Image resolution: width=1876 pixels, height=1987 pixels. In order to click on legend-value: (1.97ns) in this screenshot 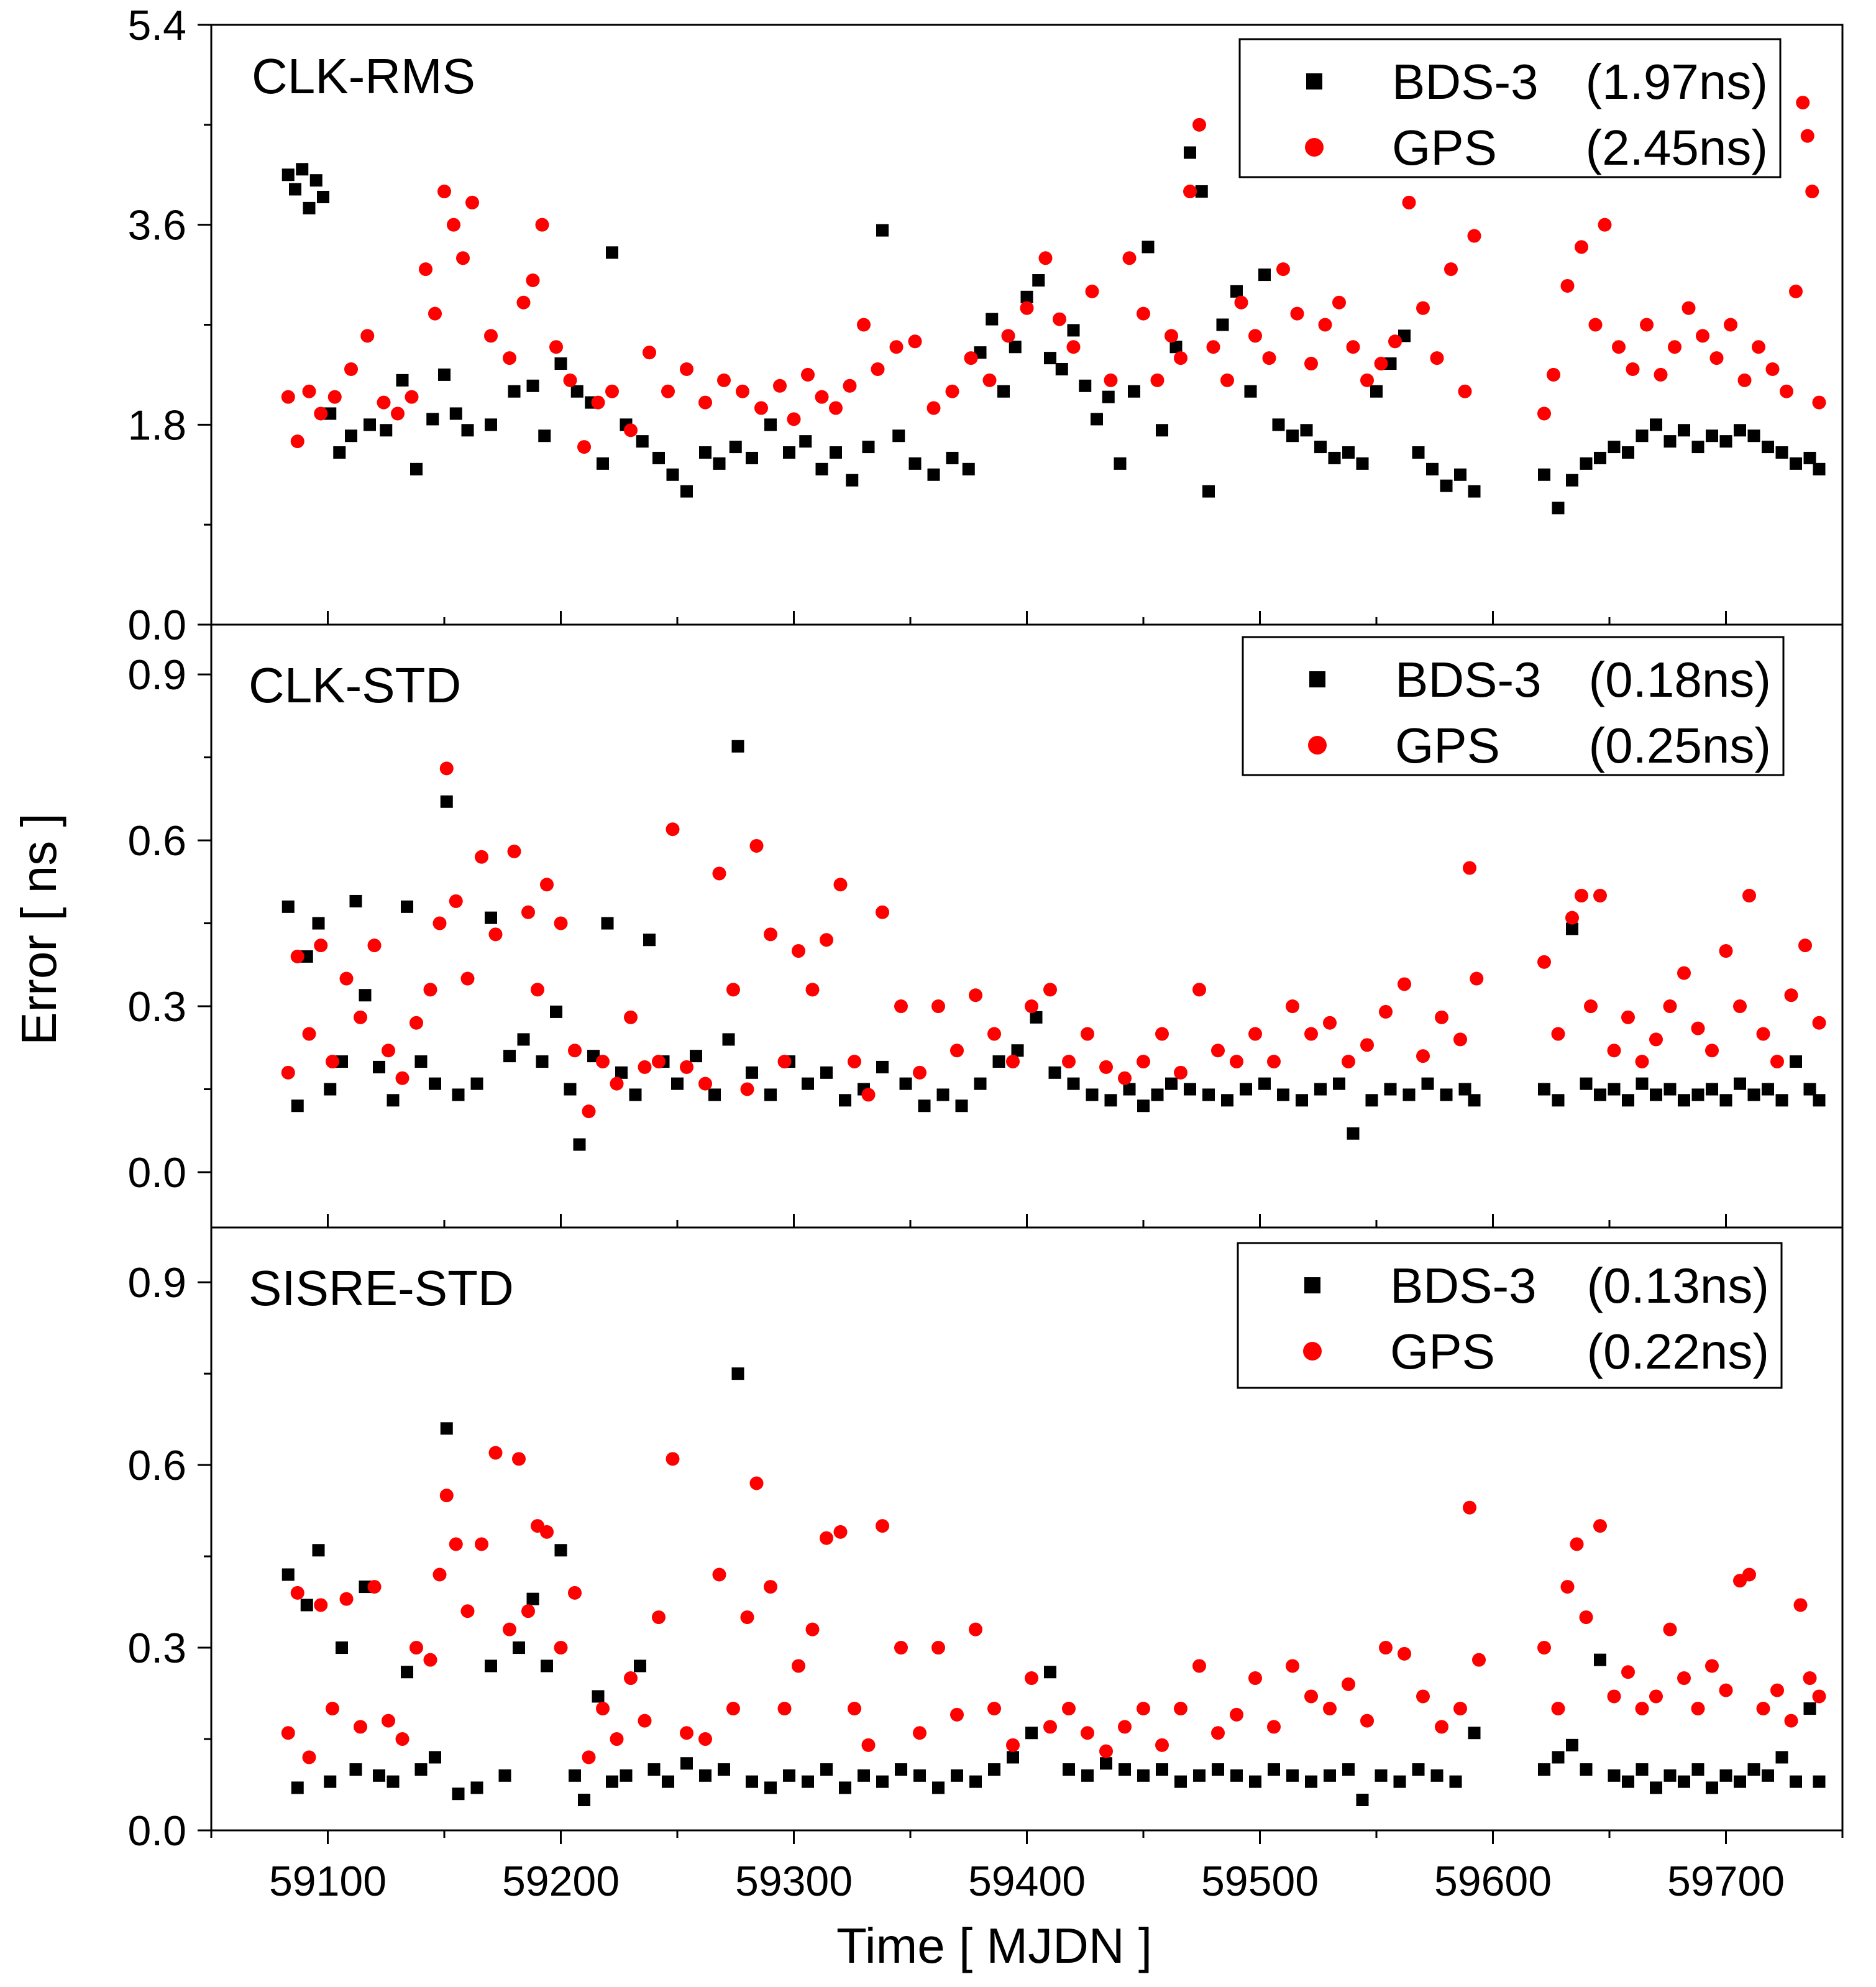, I will do `click(1677, 81)`.